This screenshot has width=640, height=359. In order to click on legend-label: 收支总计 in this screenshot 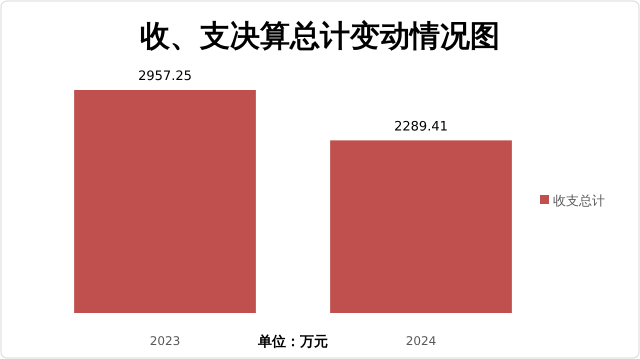, I will do `click(579, 201)`.